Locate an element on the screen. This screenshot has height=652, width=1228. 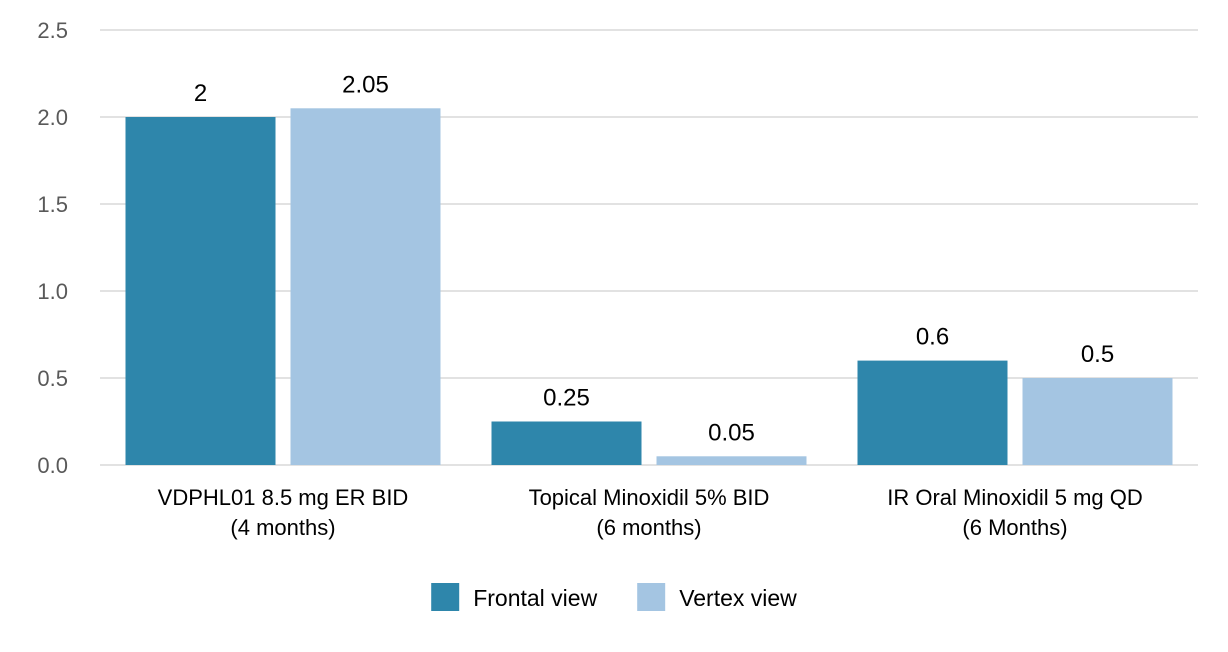
x-category-label-line: VDPHL01 8.5 mg ER BID is located at coordinates (283, 497).